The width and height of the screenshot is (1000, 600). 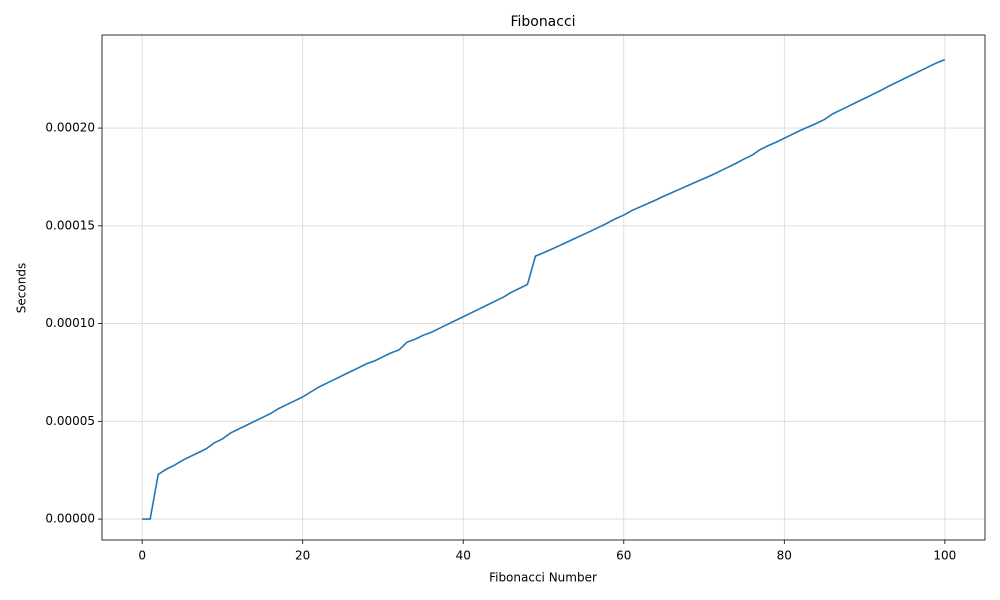 What do you see at coordinates (142, 556) in the screenshot?
I see `x-tick-label: 0` at bounding box center [142, 556].